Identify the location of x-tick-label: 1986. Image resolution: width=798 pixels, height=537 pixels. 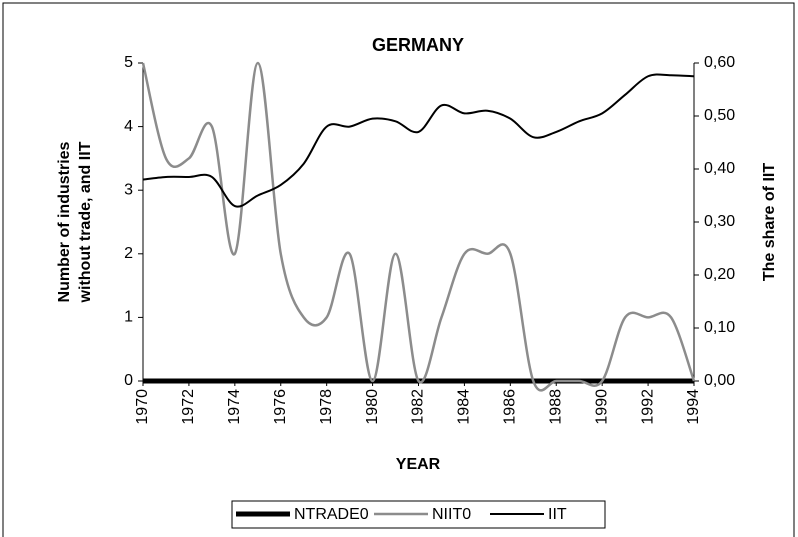
(510, 407).